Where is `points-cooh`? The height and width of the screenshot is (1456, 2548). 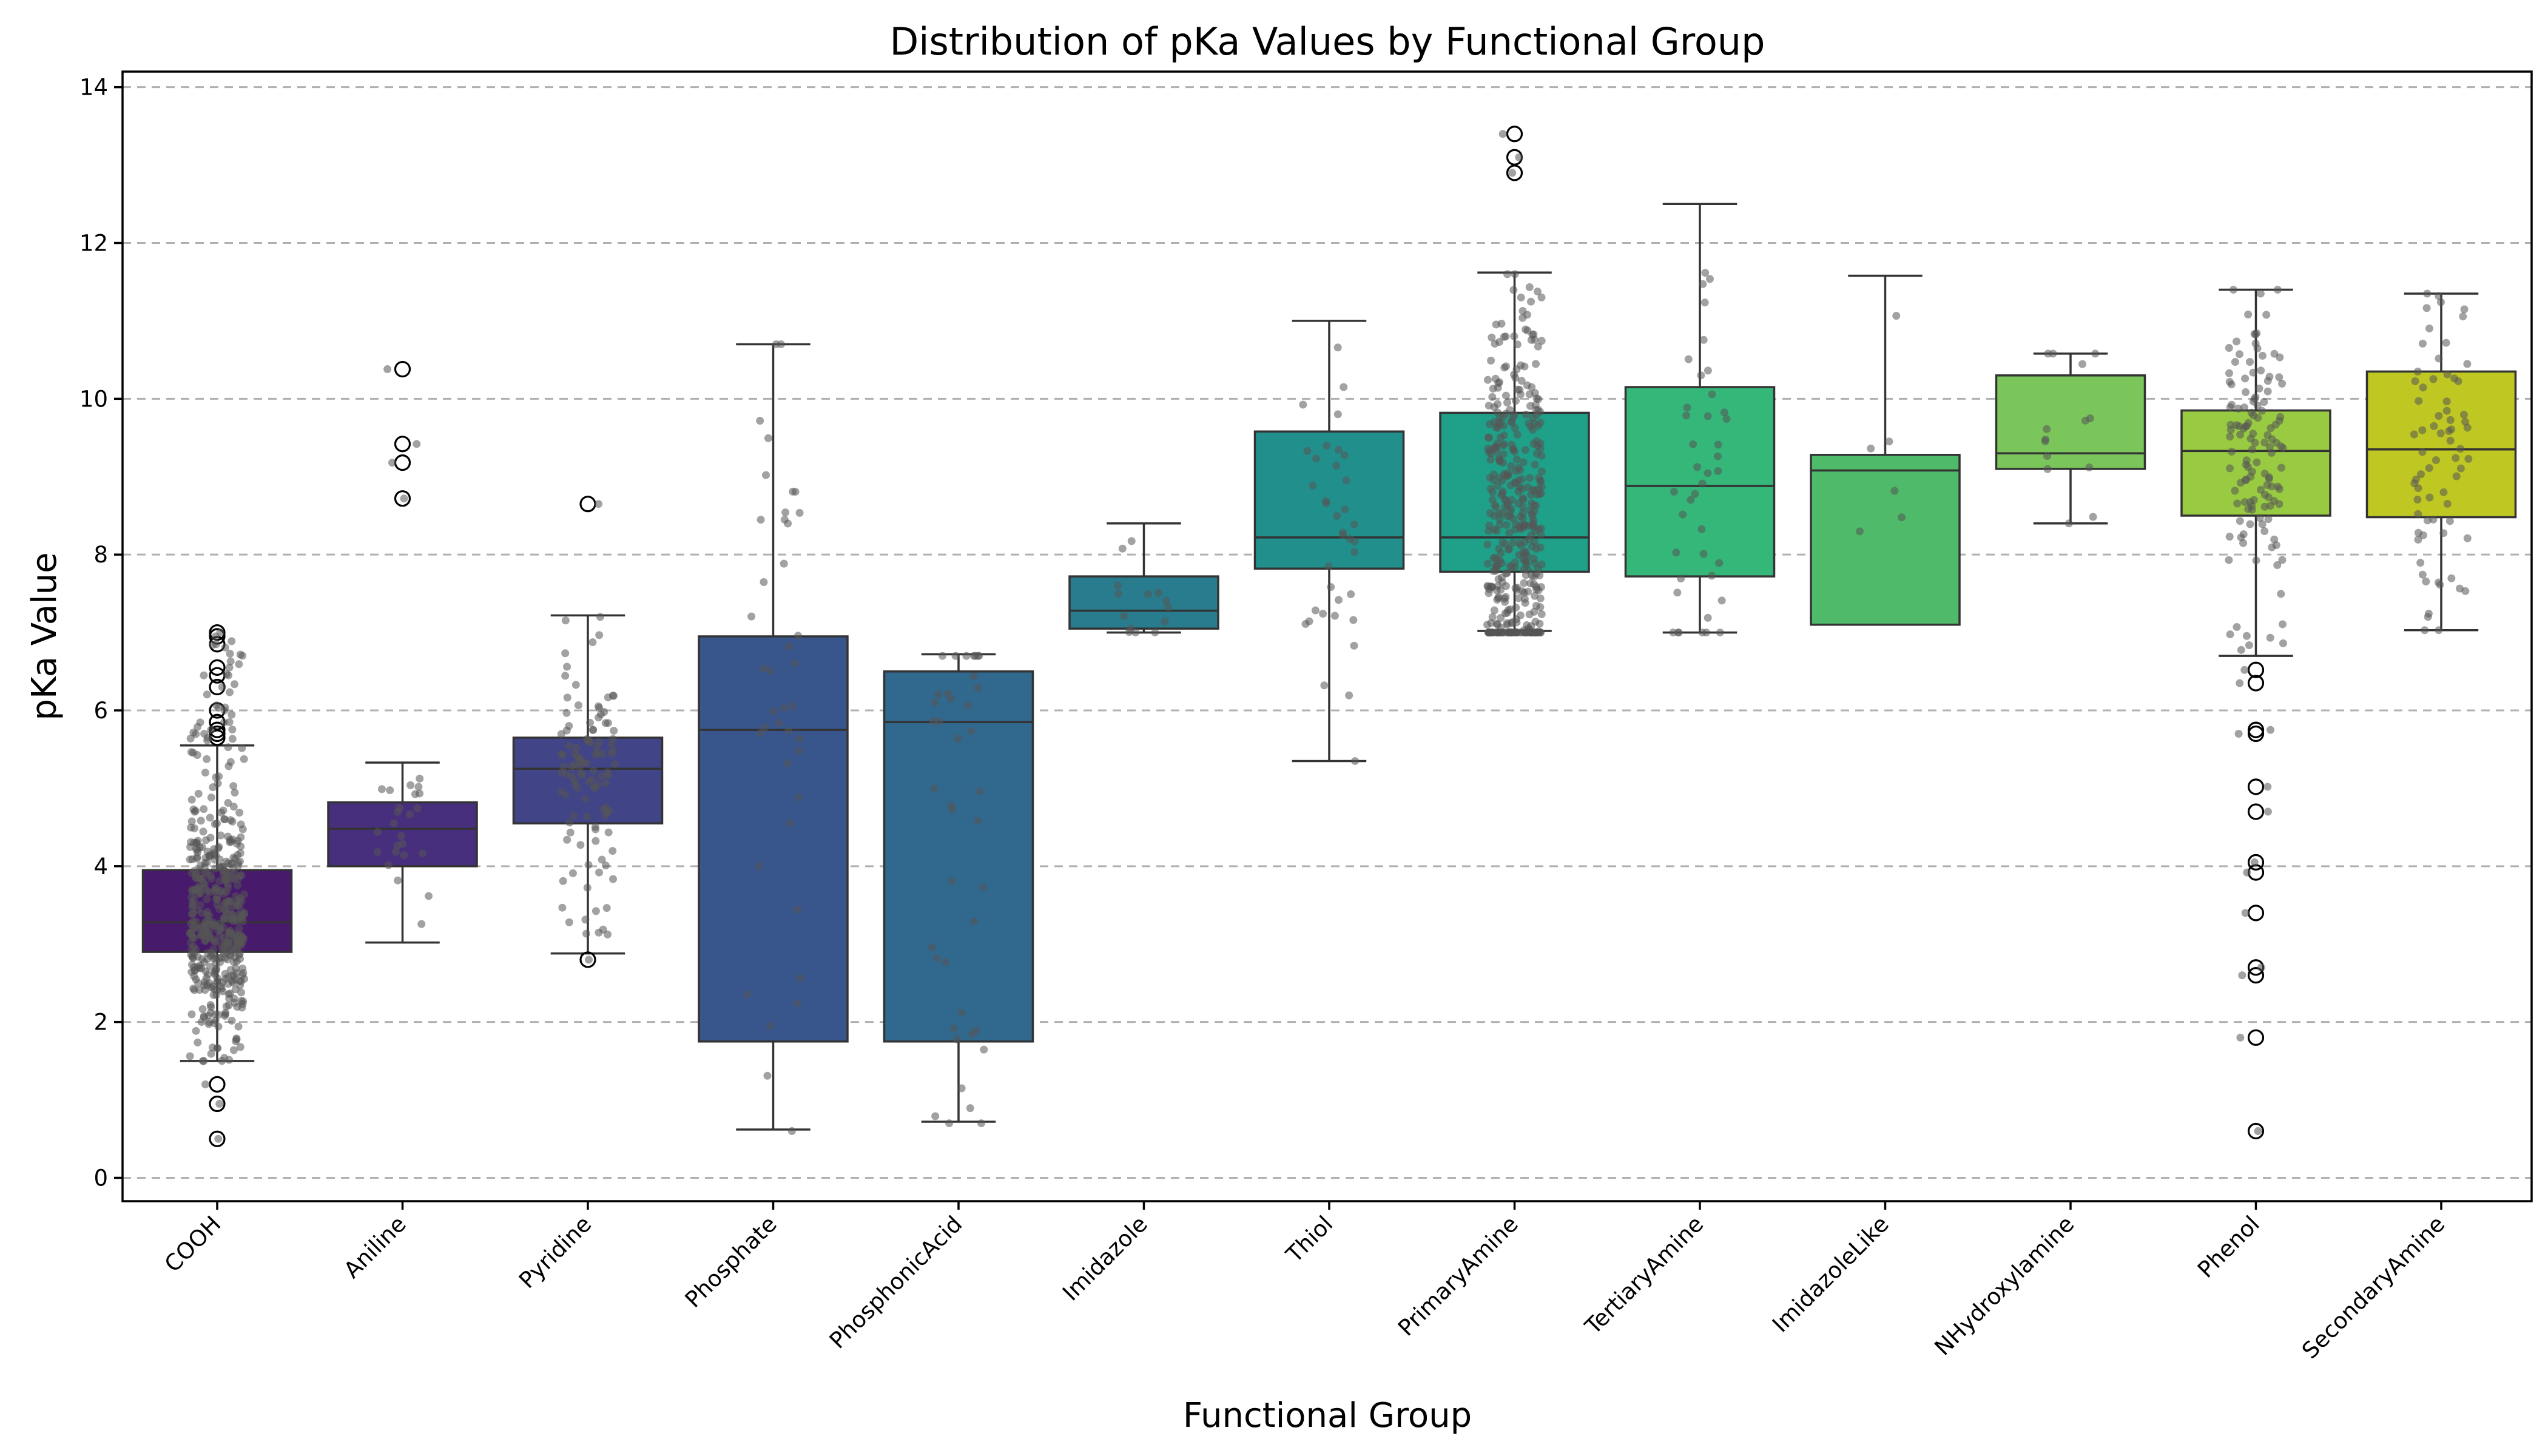
points-cooh is located at coordinates (217, 886).